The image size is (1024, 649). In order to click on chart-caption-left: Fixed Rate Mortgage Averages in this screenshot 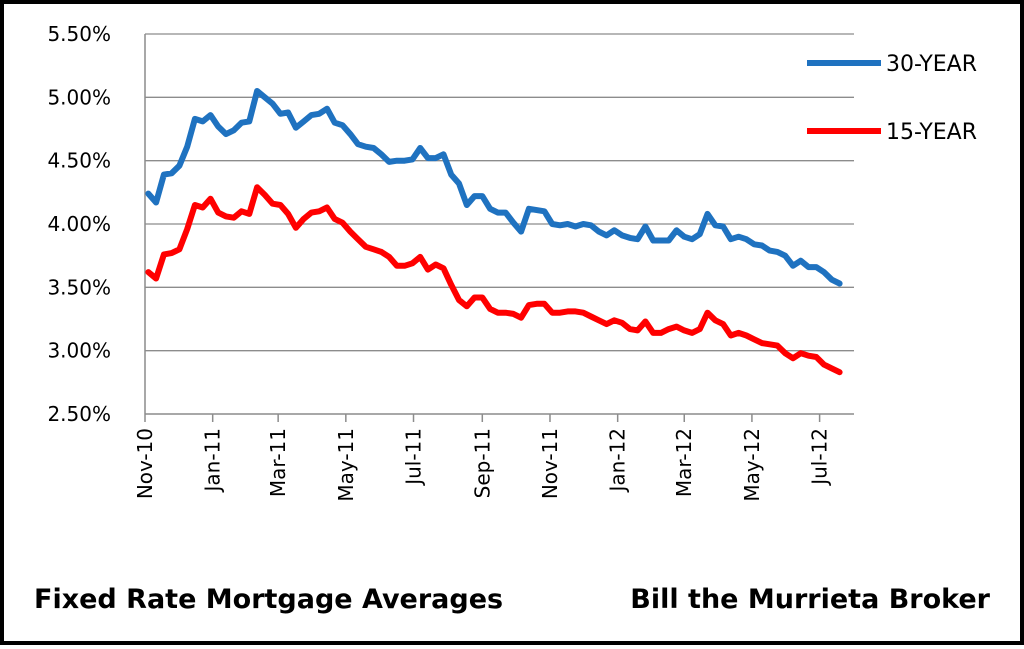, I will do `click(269, 599)`.